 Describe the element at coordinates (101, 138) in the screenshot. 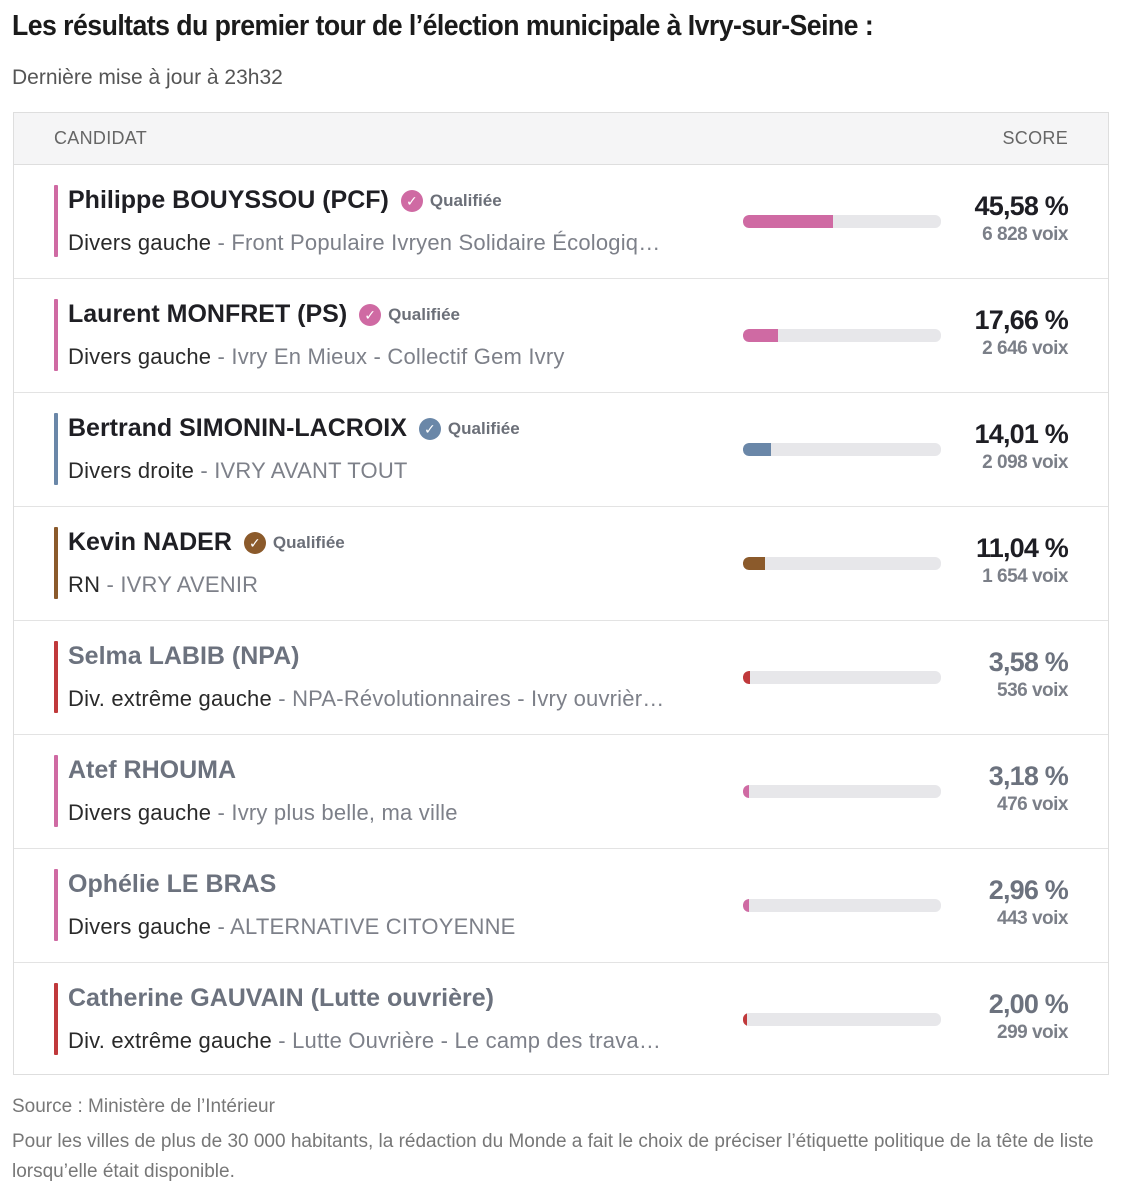

I see `column-candidate: CANDIDAT` at that location.